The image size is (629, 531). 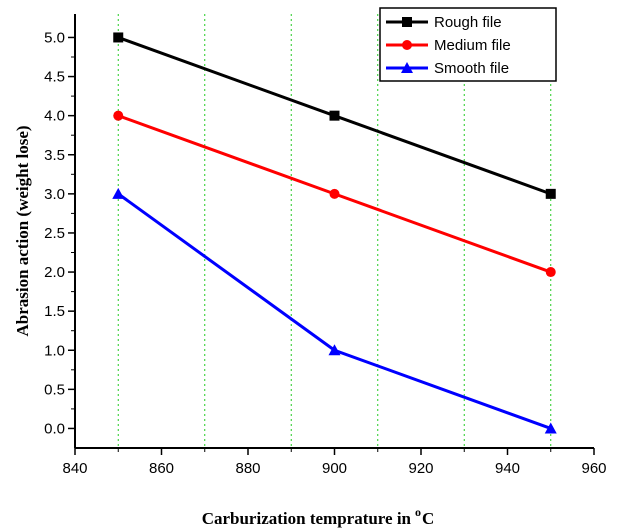 I want to click on y-tick-label-3: 3.0, so click(x=54, y=194).